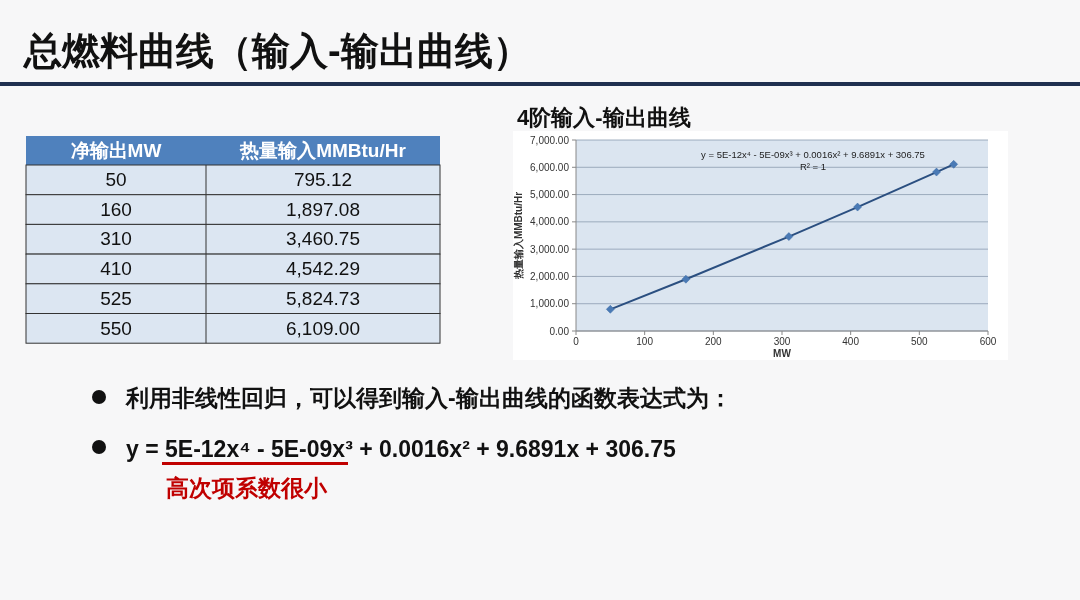 Image resolution: width=1080 pixels, height=600 pixels. Describe the element at coordinates (851, 341) in the screenshot. I see `x-tick-label: 400` at that location.